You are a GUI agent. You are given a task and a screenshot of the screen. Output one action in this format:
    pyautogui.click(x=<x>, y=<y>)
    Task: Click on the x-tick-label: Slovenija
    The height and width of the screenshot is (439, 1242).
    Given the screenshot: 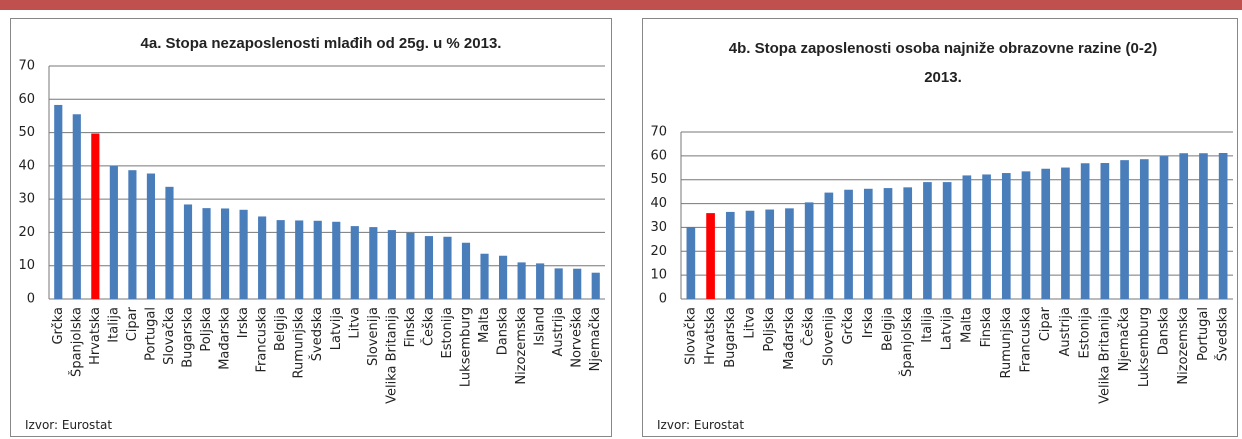 What is the action you would take?
    pyautogui.click(x=373, y=336)
    